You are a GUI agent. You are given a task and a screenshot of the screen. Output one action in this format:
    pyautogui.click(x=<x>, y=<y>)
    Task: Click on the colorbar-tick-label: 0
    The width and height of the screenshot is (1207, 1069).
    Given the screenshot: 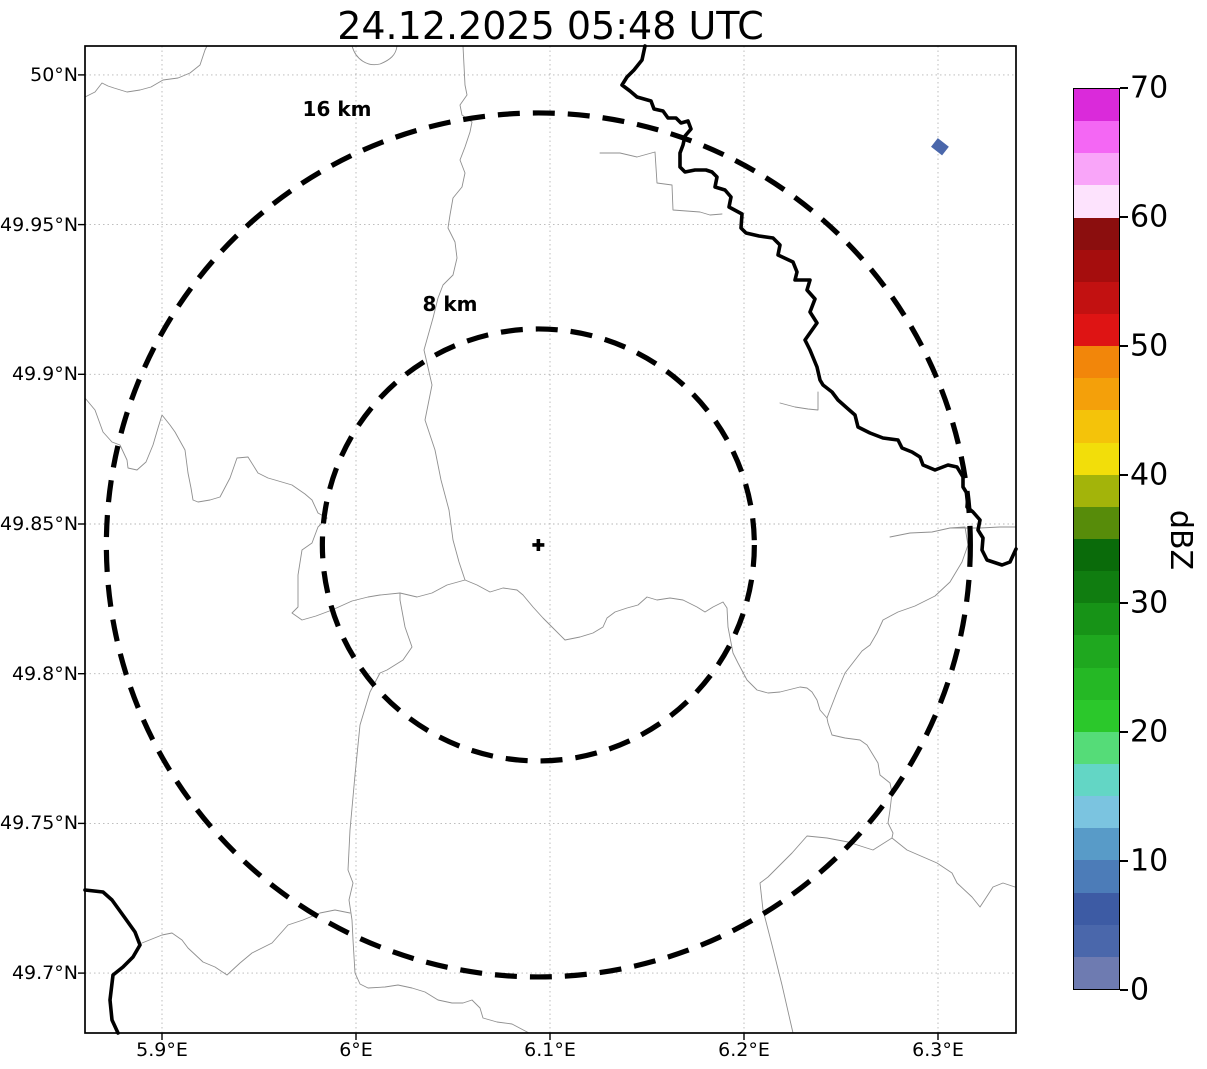 What is the action you would take?
    pyautogui.click(x=1140, y=990)
    